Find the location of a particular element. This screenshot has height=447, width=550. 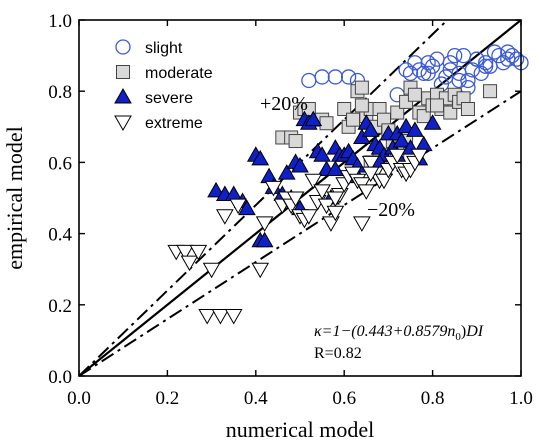

r-value-annotation: R=0.82 is located at coordinates (338, 353).